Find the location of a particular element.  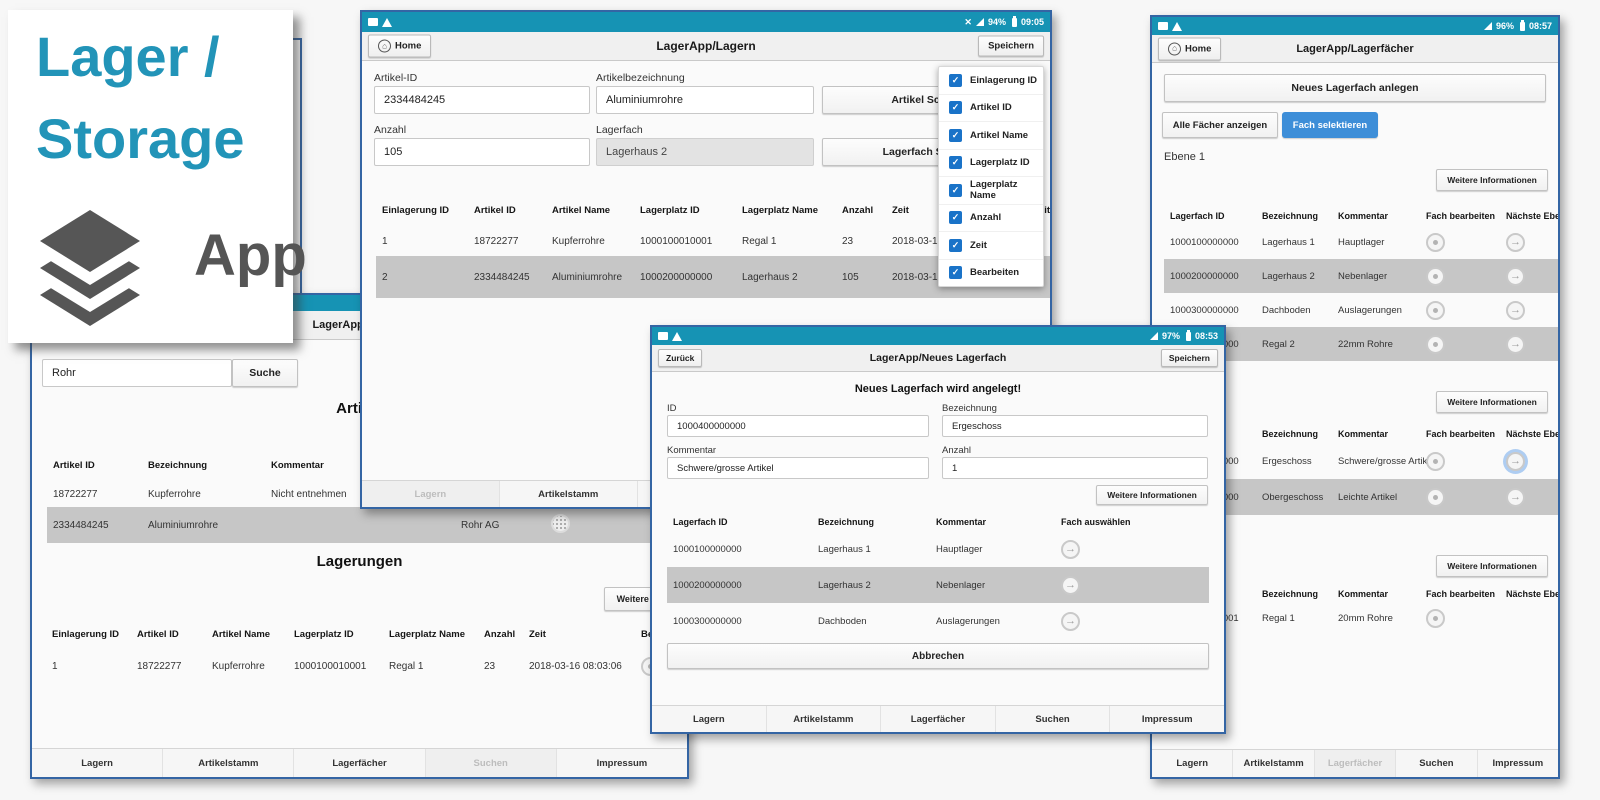

dropdown-item-artikel-id: Artikel ID is located at coordinates (991, 108).